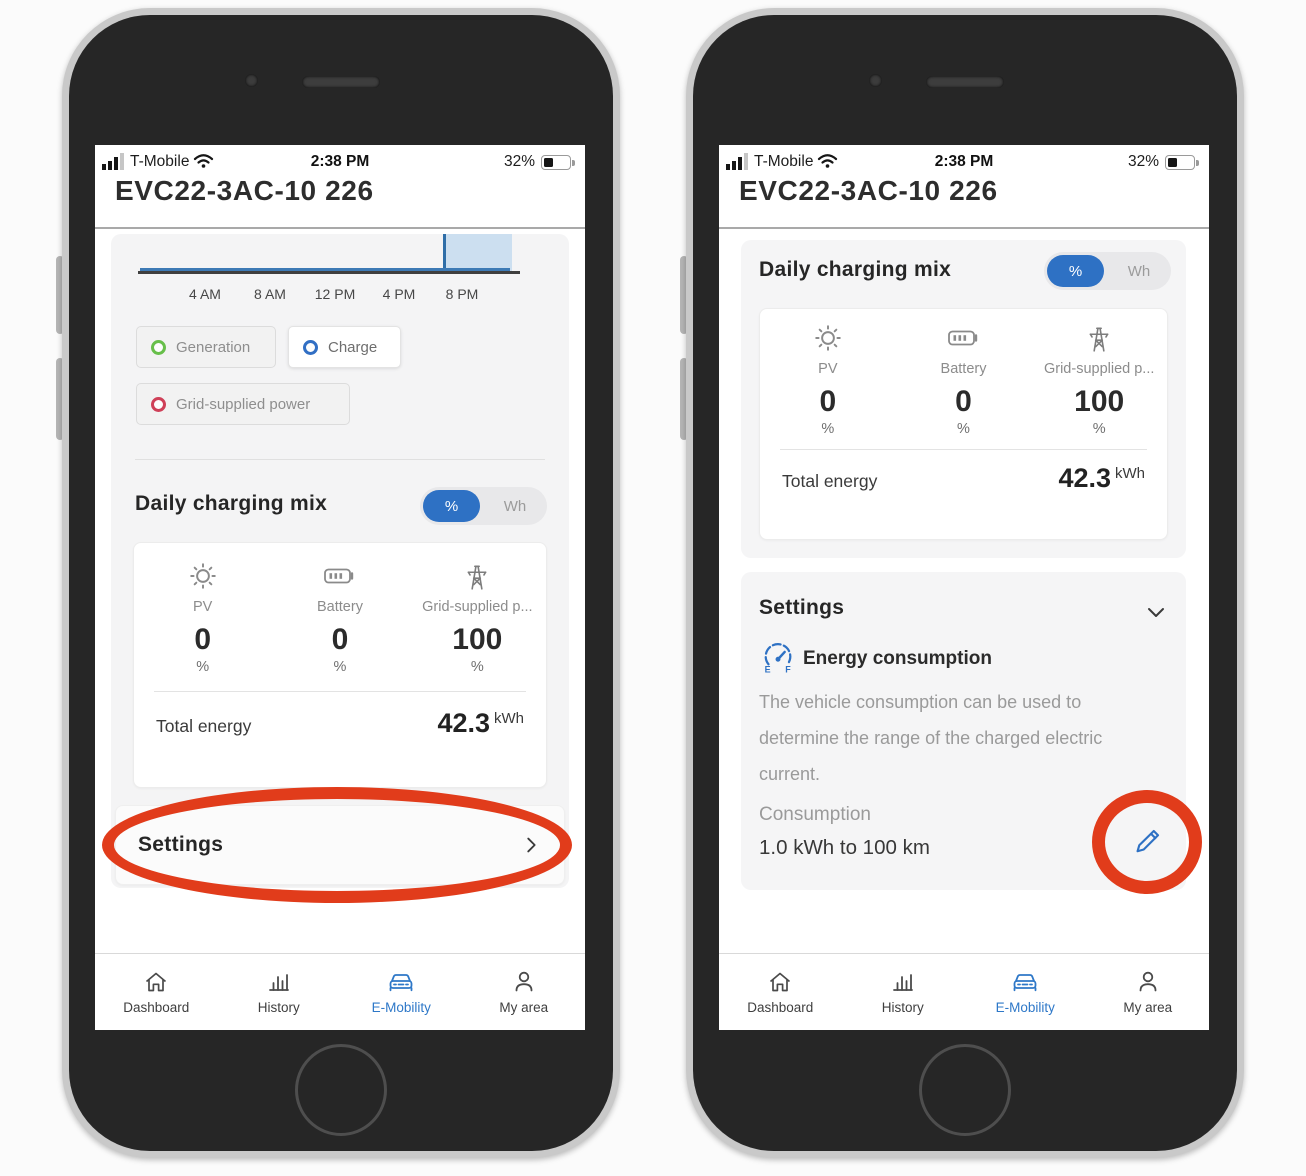 The height and width of the screenshot is (1176, 1306). Describe the element at coordinates (158, 347) in the screenshot. I see `generation-dot-icon` at that location.